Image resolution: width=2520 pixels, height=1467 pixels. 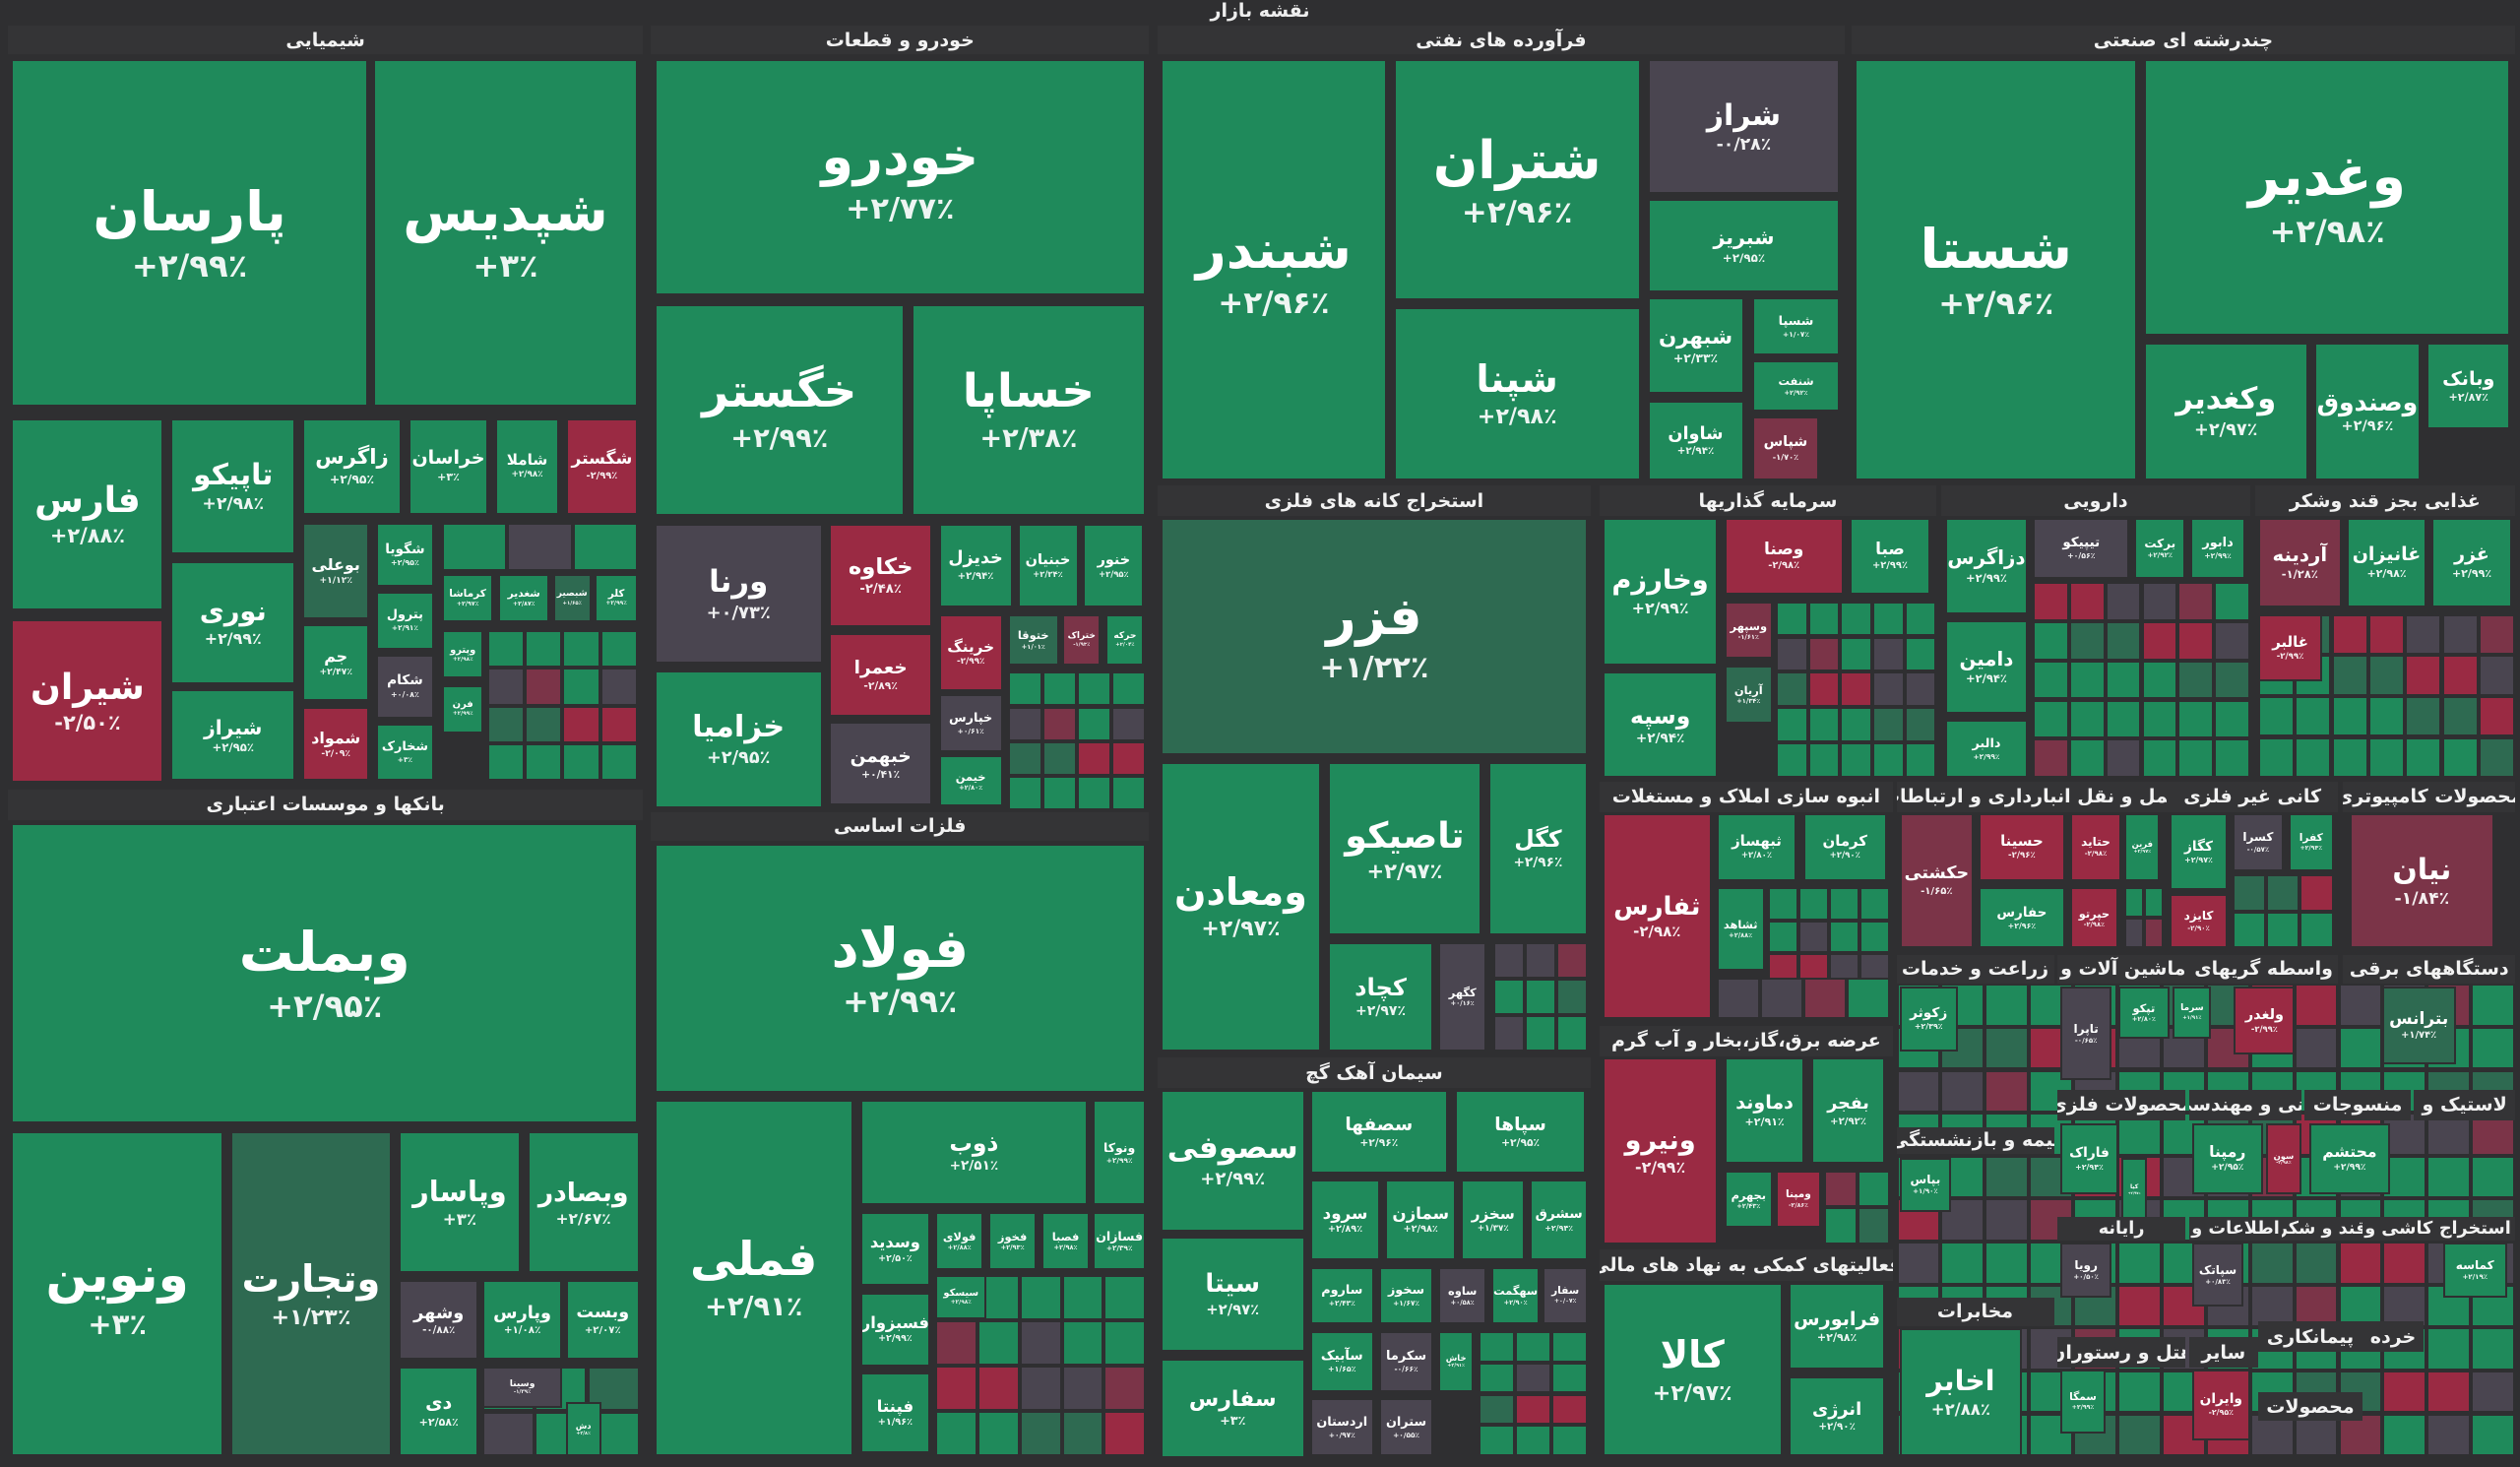 I want to click on stock-tile: وایران -۲/۹۵٪, so click(x=2220, y=1405).